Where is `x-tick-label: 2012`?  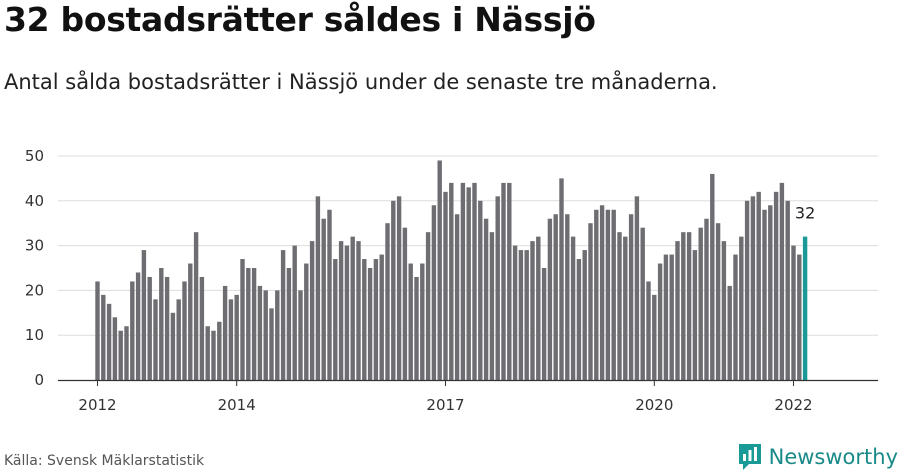 x-tick-label: 2012 is located at coordinates (97, 405).